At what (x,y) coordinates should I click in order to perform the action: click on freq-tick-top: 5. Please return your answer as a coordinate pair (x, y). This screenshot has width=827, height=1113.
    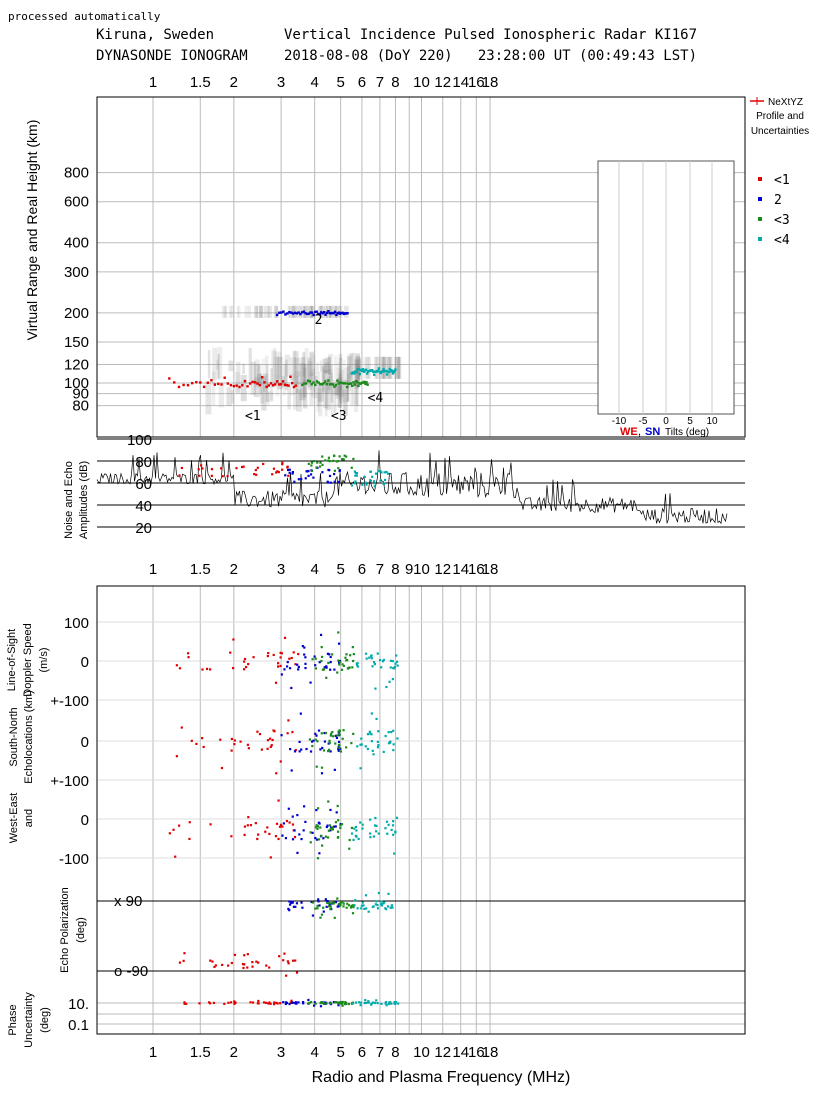
    Looking at the image, I should click on (341, 82).